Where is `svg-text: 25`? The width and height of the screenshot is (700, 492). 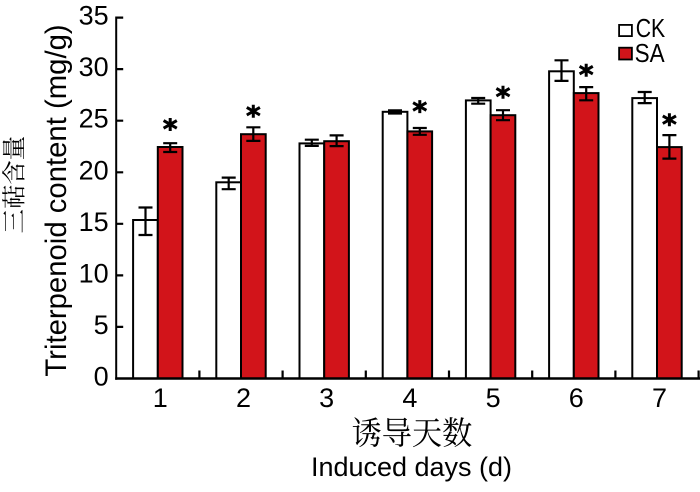 svg-text: 25 is located at coordinates (94, 119).